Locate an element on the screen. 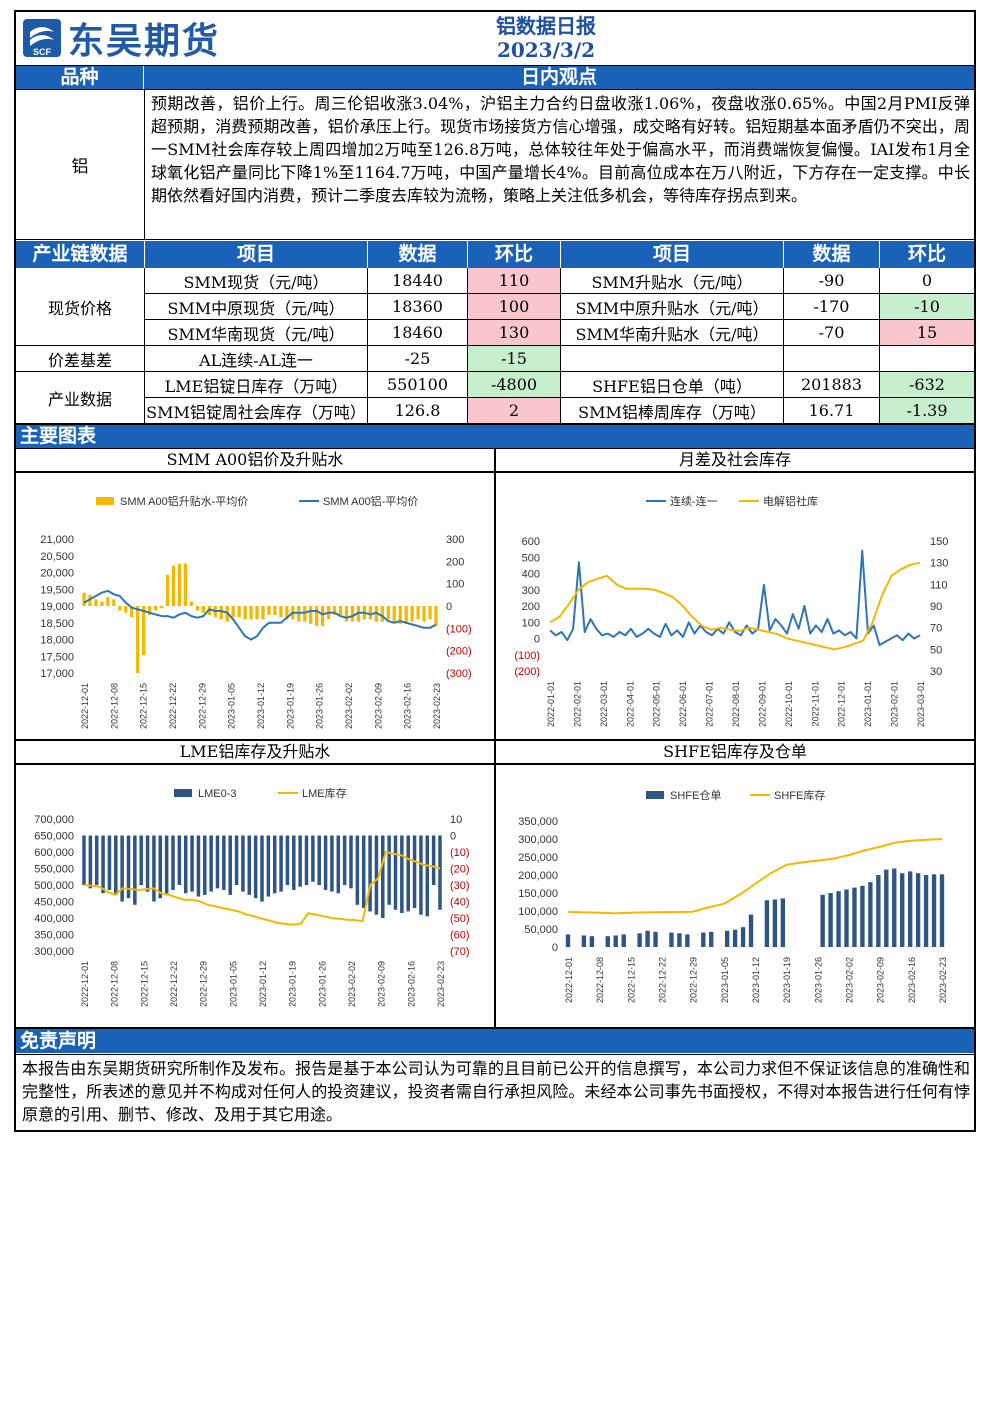 This screenshot has width=992, height=1403. table-cell-val2: -170 is located at coordinates (832, 307).